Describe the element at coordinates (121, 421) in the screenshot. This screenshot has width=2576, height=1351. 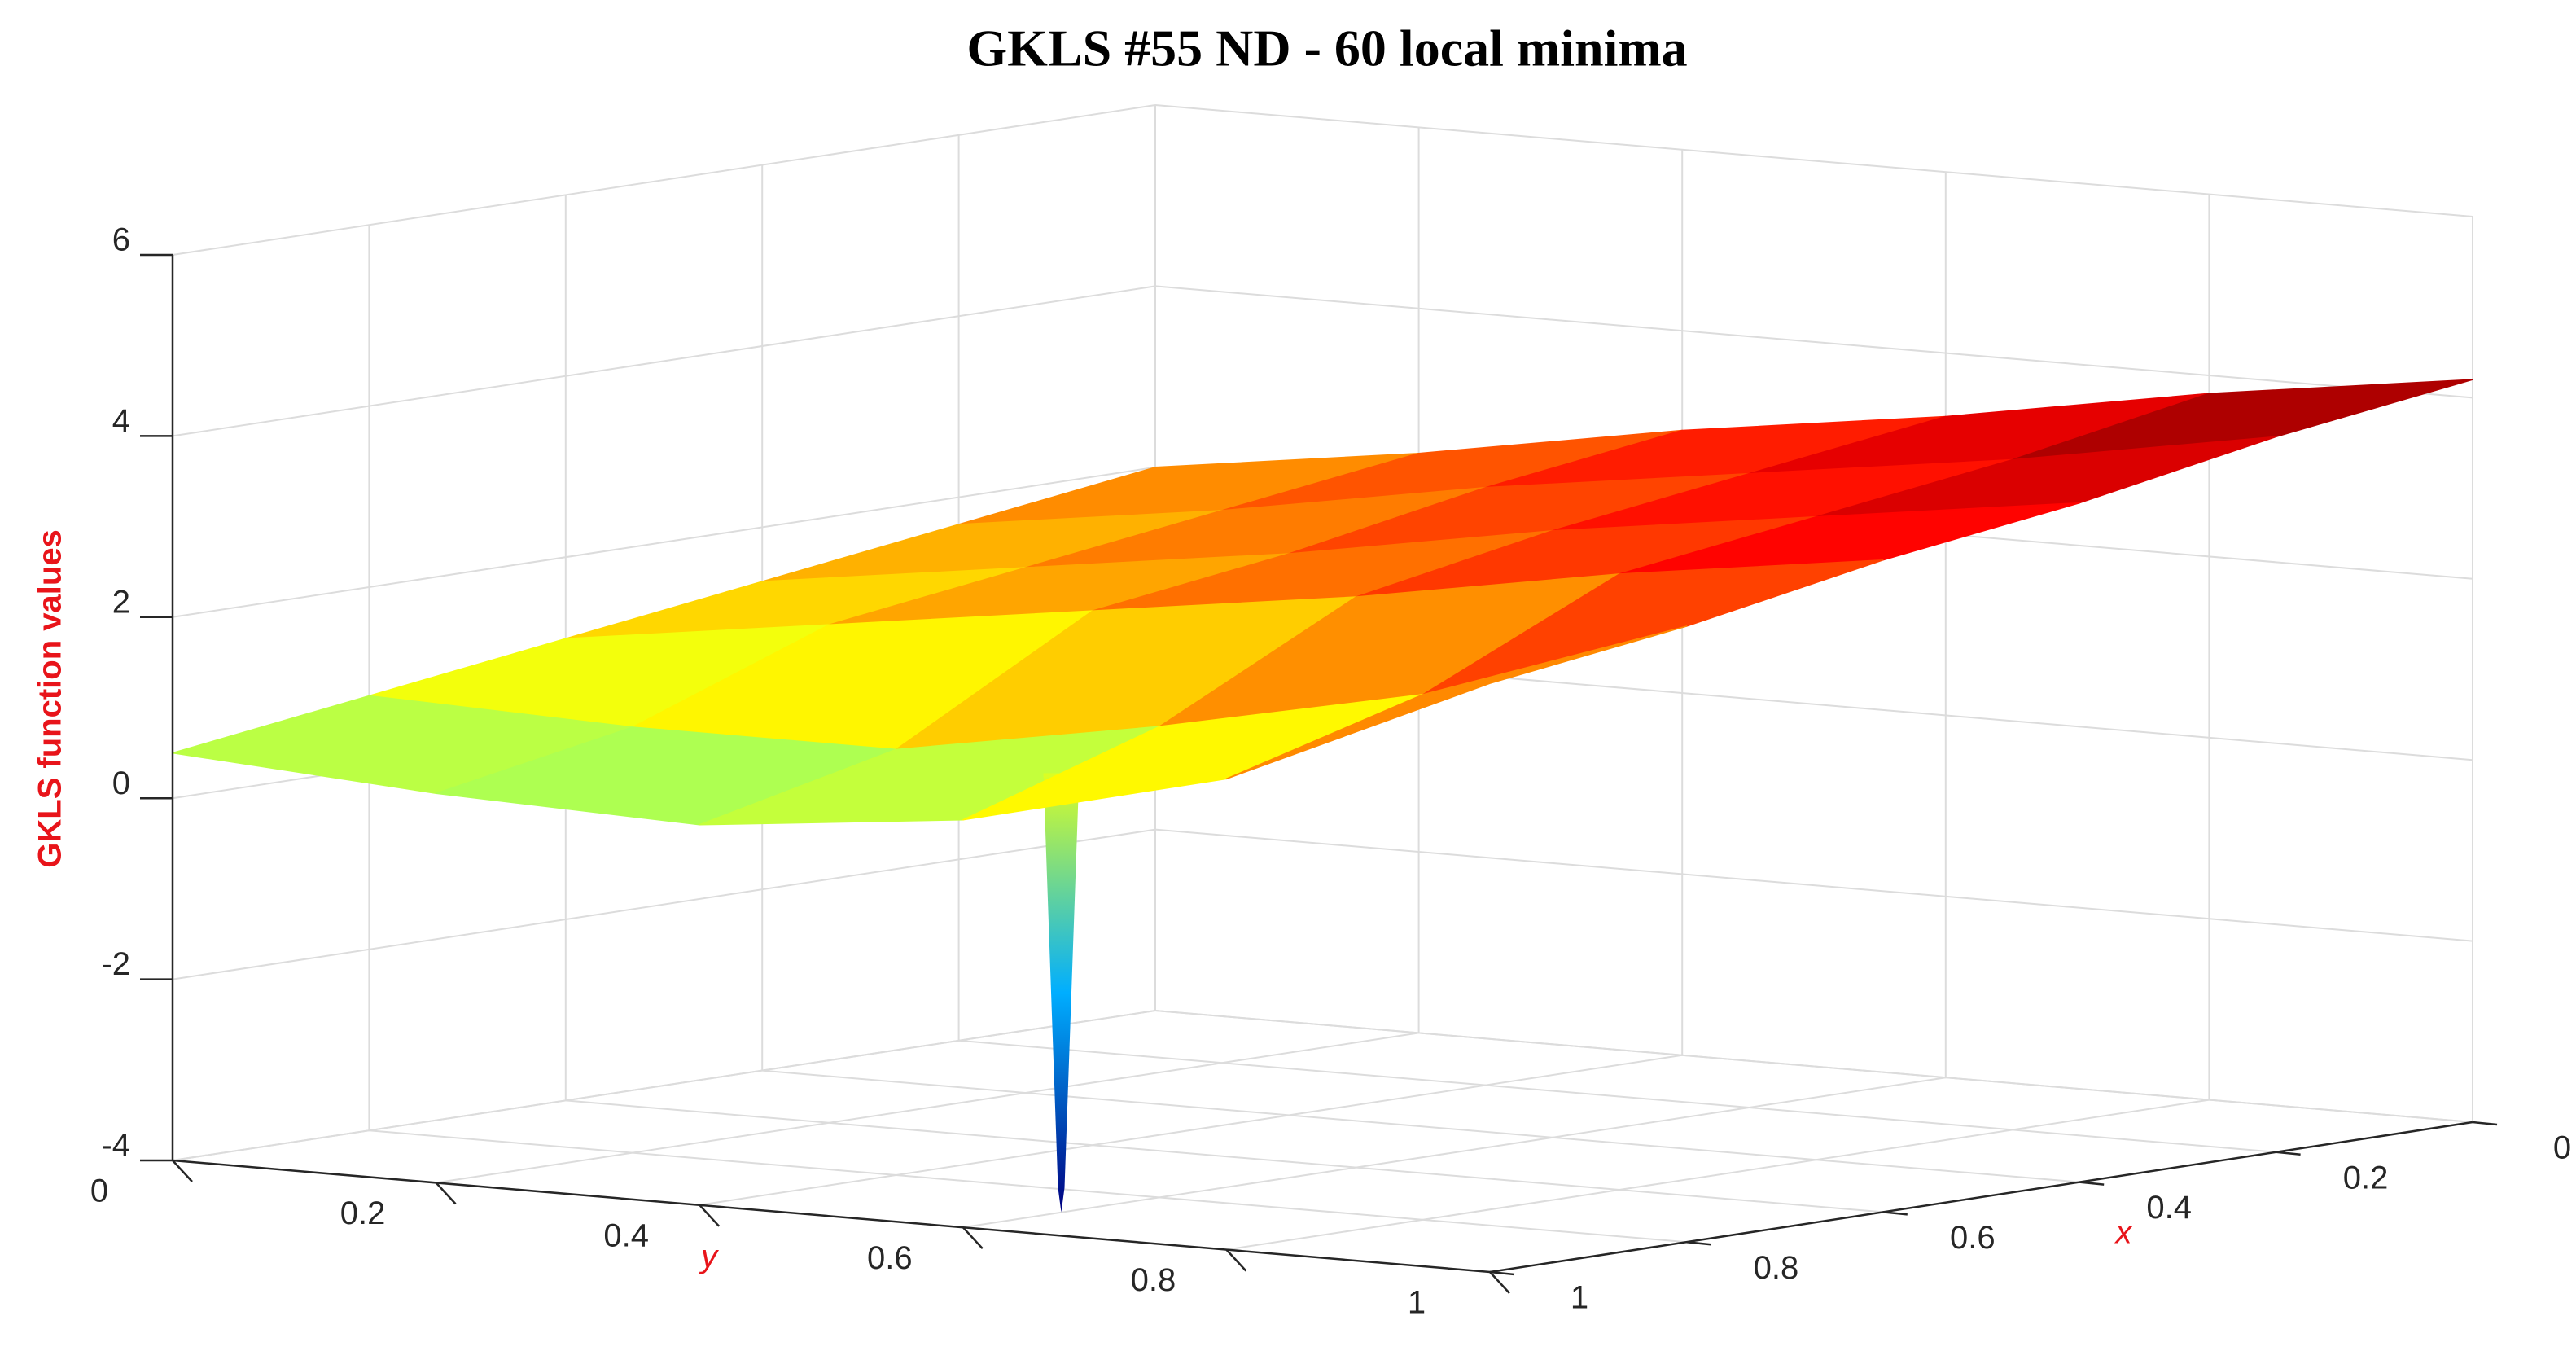
I see `z-tick-label: 4` at that location.